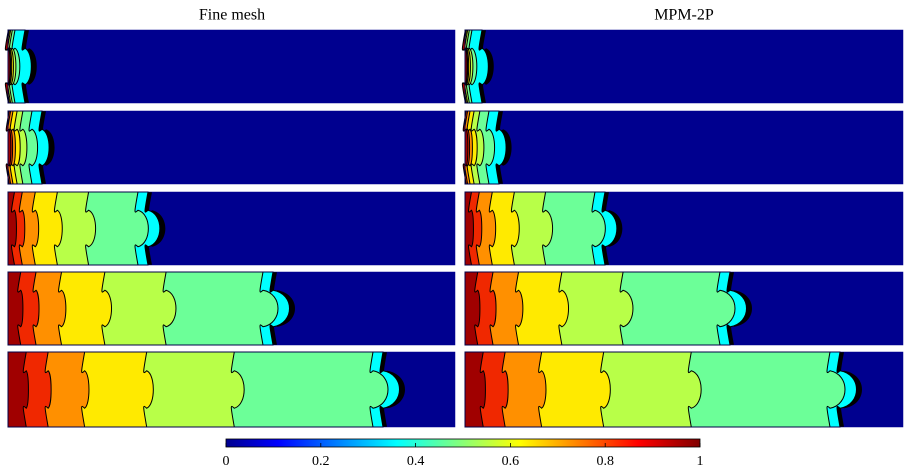  Describe the element at coordinates (684, 15) in the screenshot. I see `panel-title: MPM-2P` at that location.